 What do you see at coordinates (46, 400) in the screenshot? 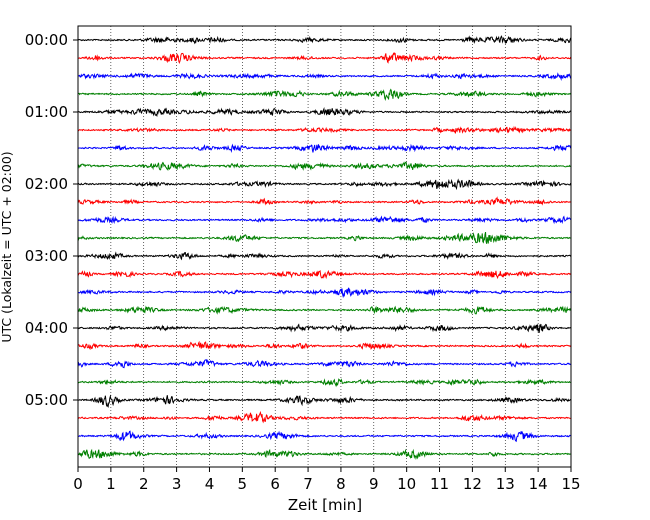
I see `y-tick-label: 05:00` at bounding box center [46, 400].